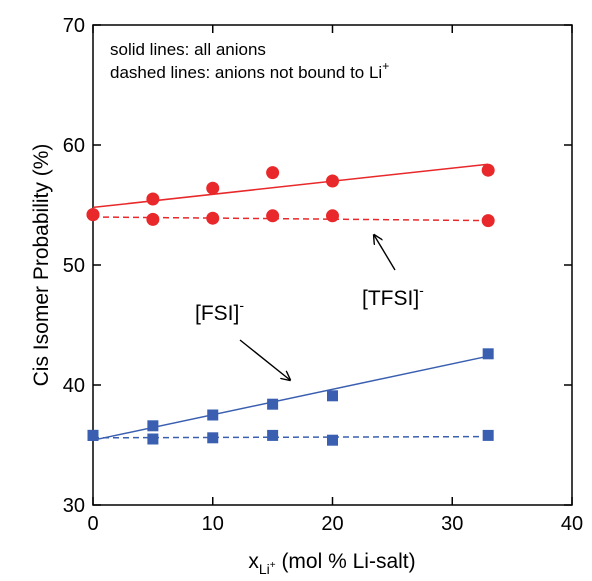 The width and height of the screenshot is (592, 581). Describe the element at coordinates (246, 72) in the screenshot. I see `annotation-text: dashed lines: anions not bound to Li` at that location.